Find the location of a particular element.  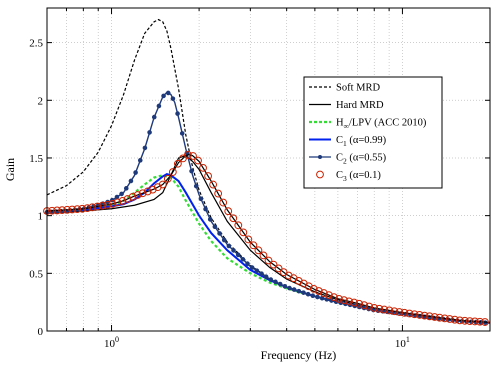

x-tick-label: 10⁰ is located at coordinates (111, 342).